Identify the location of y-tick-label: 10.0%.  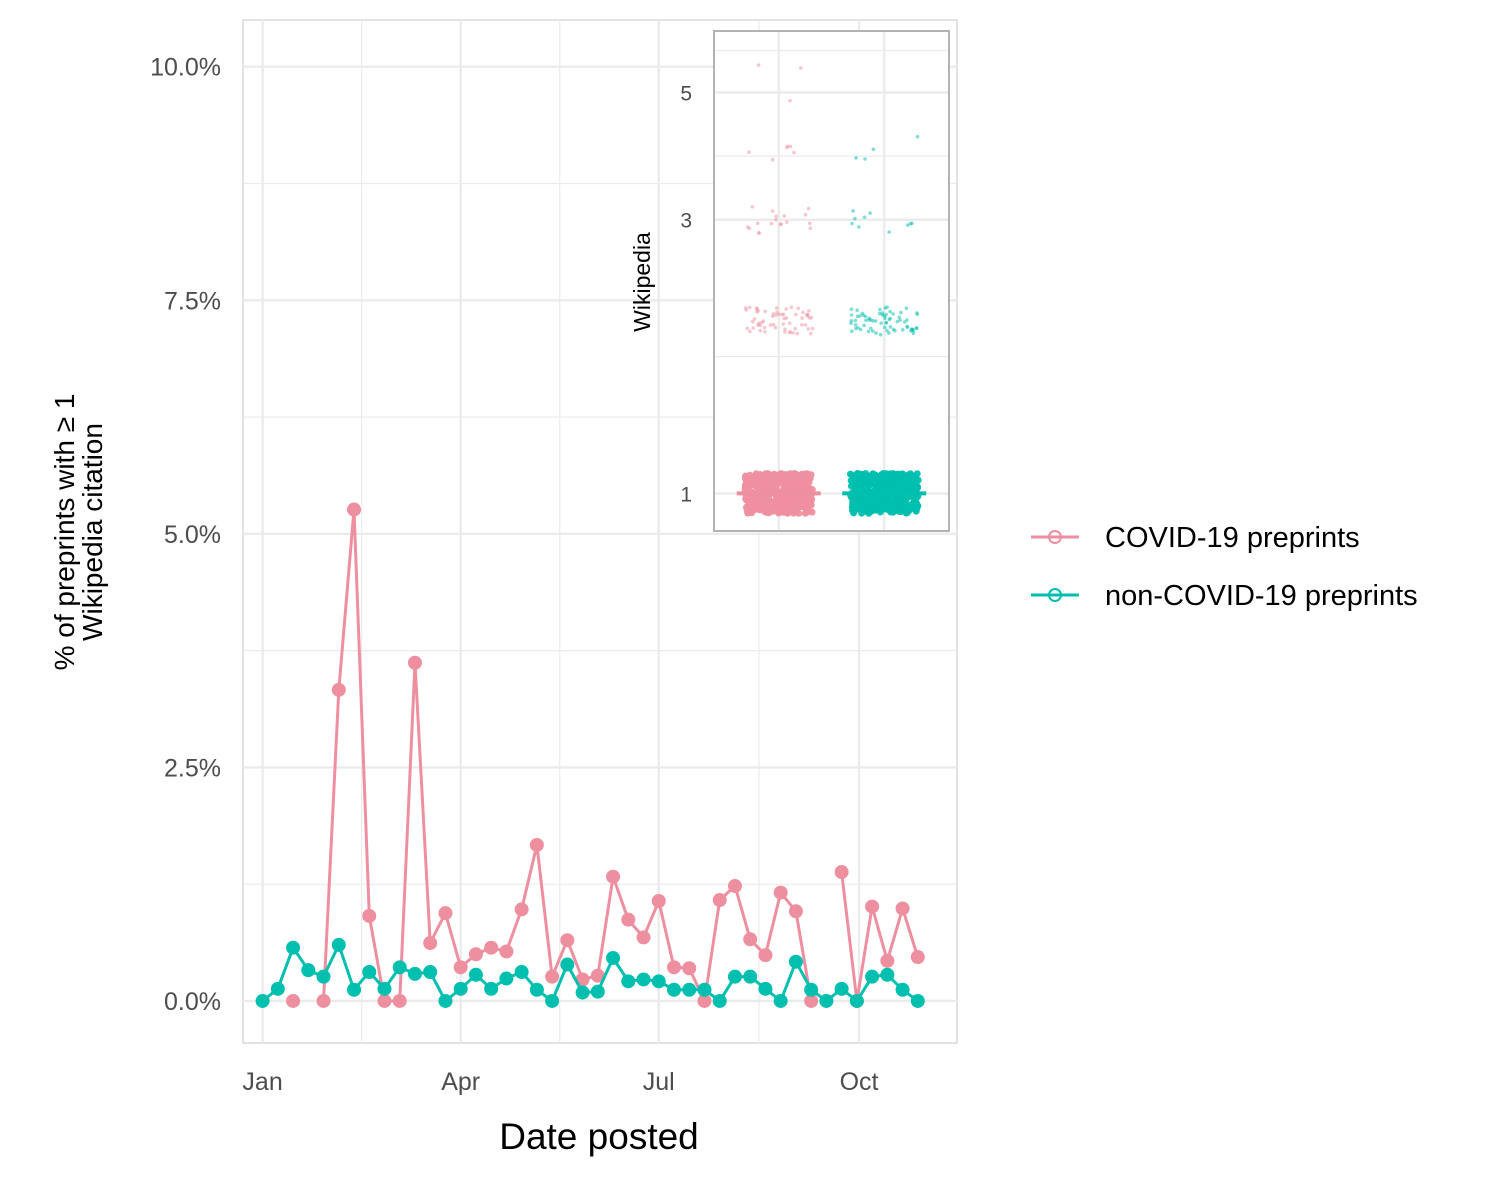
(185, 68).